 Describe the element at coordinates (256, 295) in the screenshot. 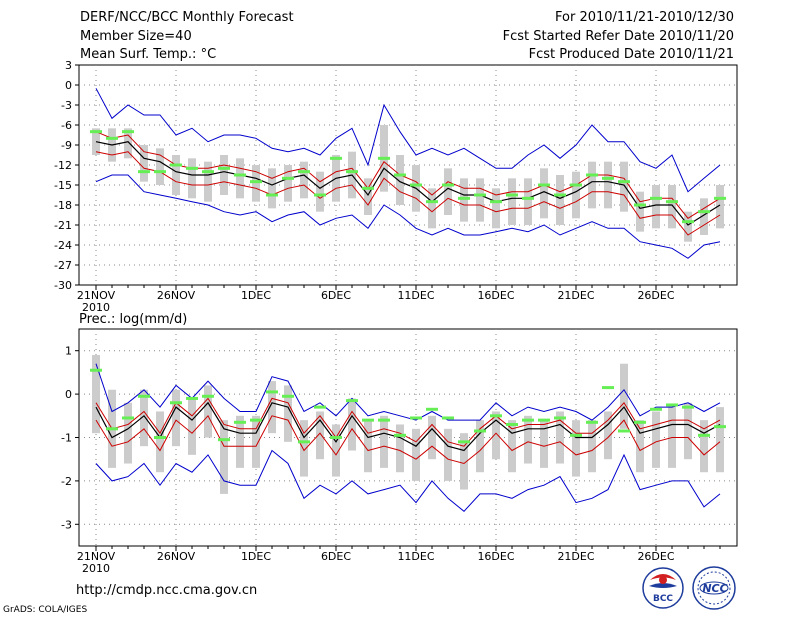

I see `temp-xtick-label: 1DEC` at that location.